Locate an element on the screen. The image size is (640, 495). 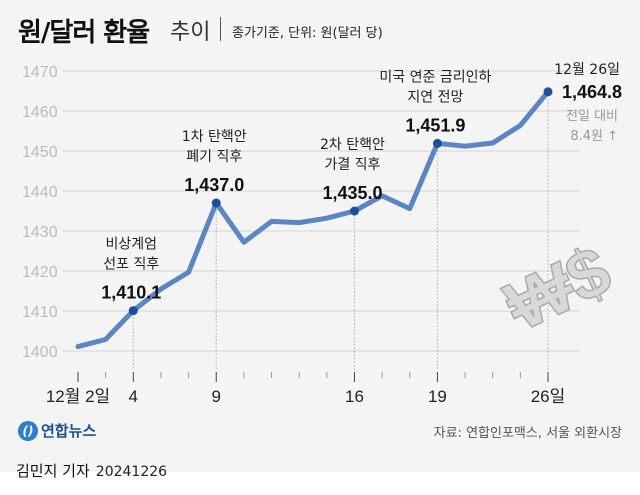
reporter: 김민지 기자 is located at coordinates (53, 471).